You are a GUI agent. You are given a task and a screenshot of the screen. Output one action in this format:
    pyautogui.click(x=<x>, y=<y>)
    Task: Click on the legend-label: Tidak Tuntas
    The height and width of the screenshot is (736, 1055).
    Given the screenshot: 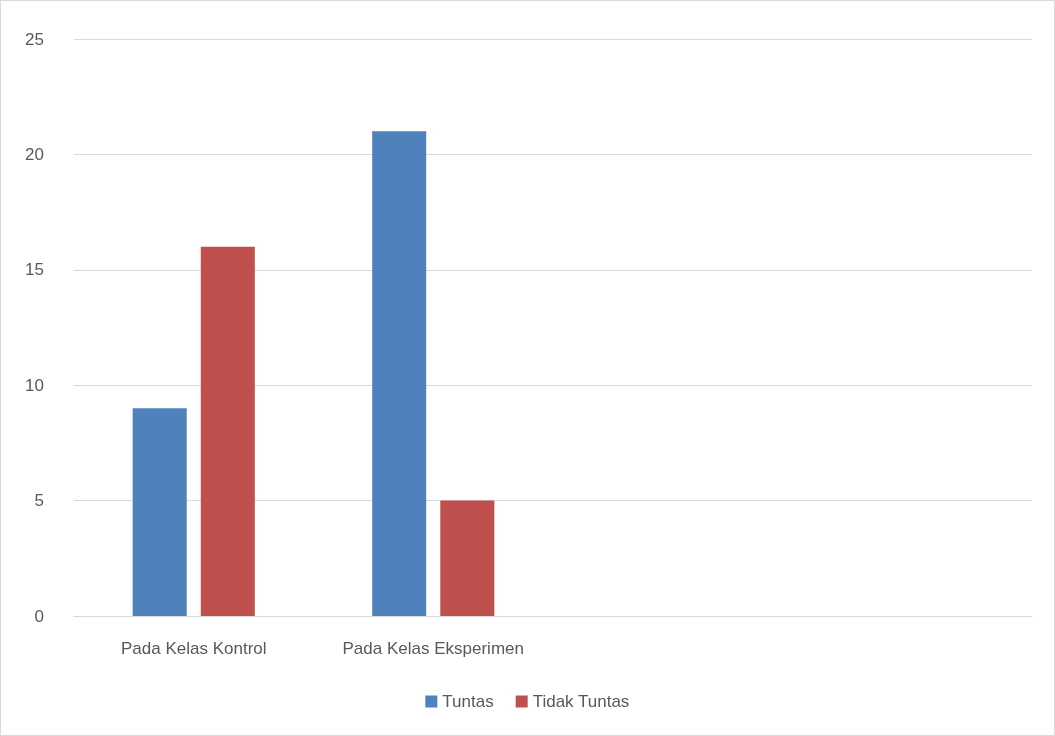 What is the action you would take?
    pyautogui.click(x=581, y=701)
    